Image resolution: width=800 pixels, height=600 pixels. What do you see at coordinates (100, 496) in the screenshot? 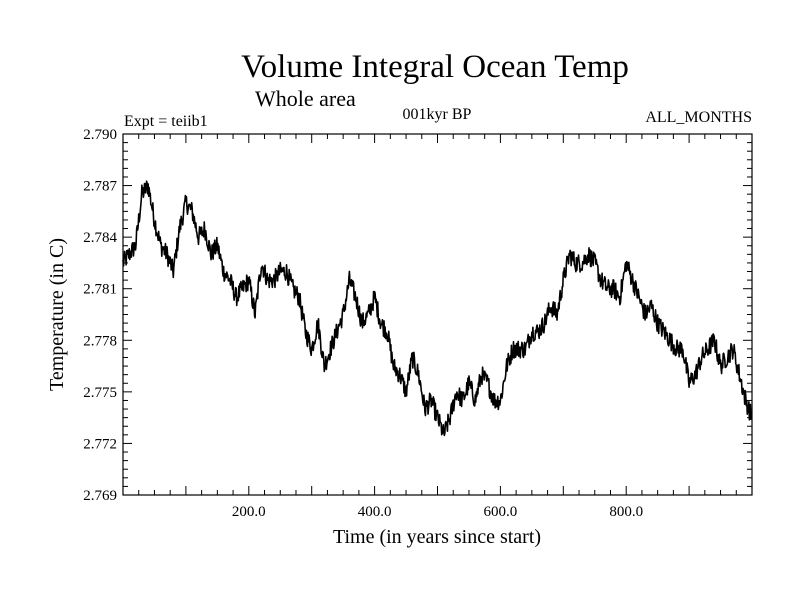
I see `y-tick-label: 2.769` at bounding box center [100, 496].